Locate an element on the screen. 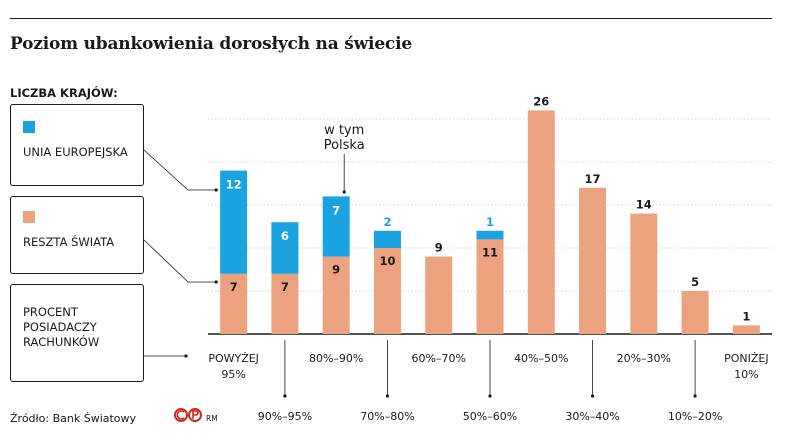 This screenshot has height=440, width=788. x-tick-label: 20%–30% is located at coordinates (644, 358).